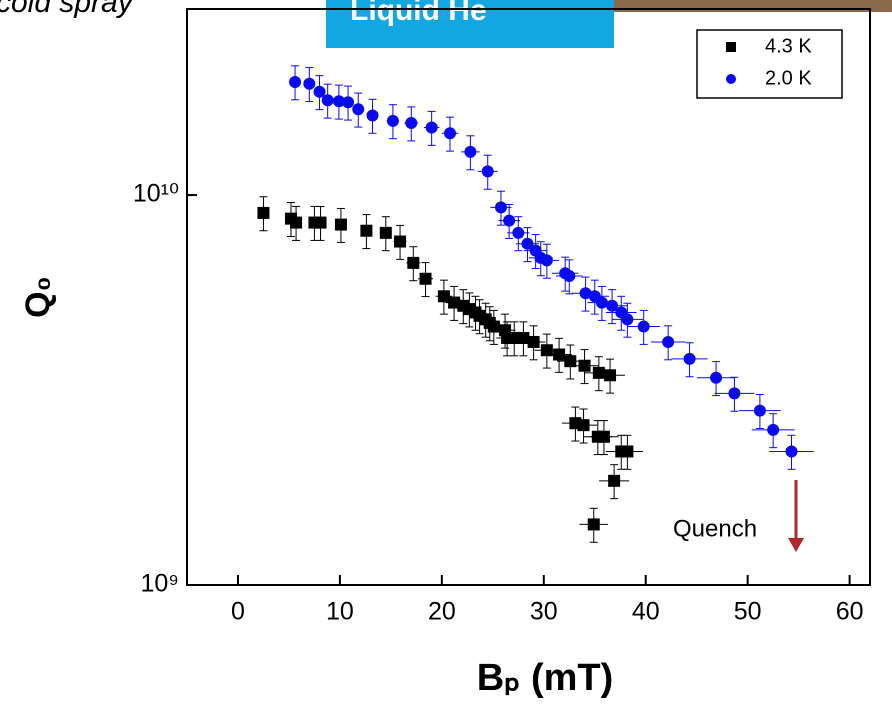 This screenshot has width=892, height=715. Describe the element at coordinates (418, 13) in the screenshot. I see `badge-text: Liquid He` at that location.